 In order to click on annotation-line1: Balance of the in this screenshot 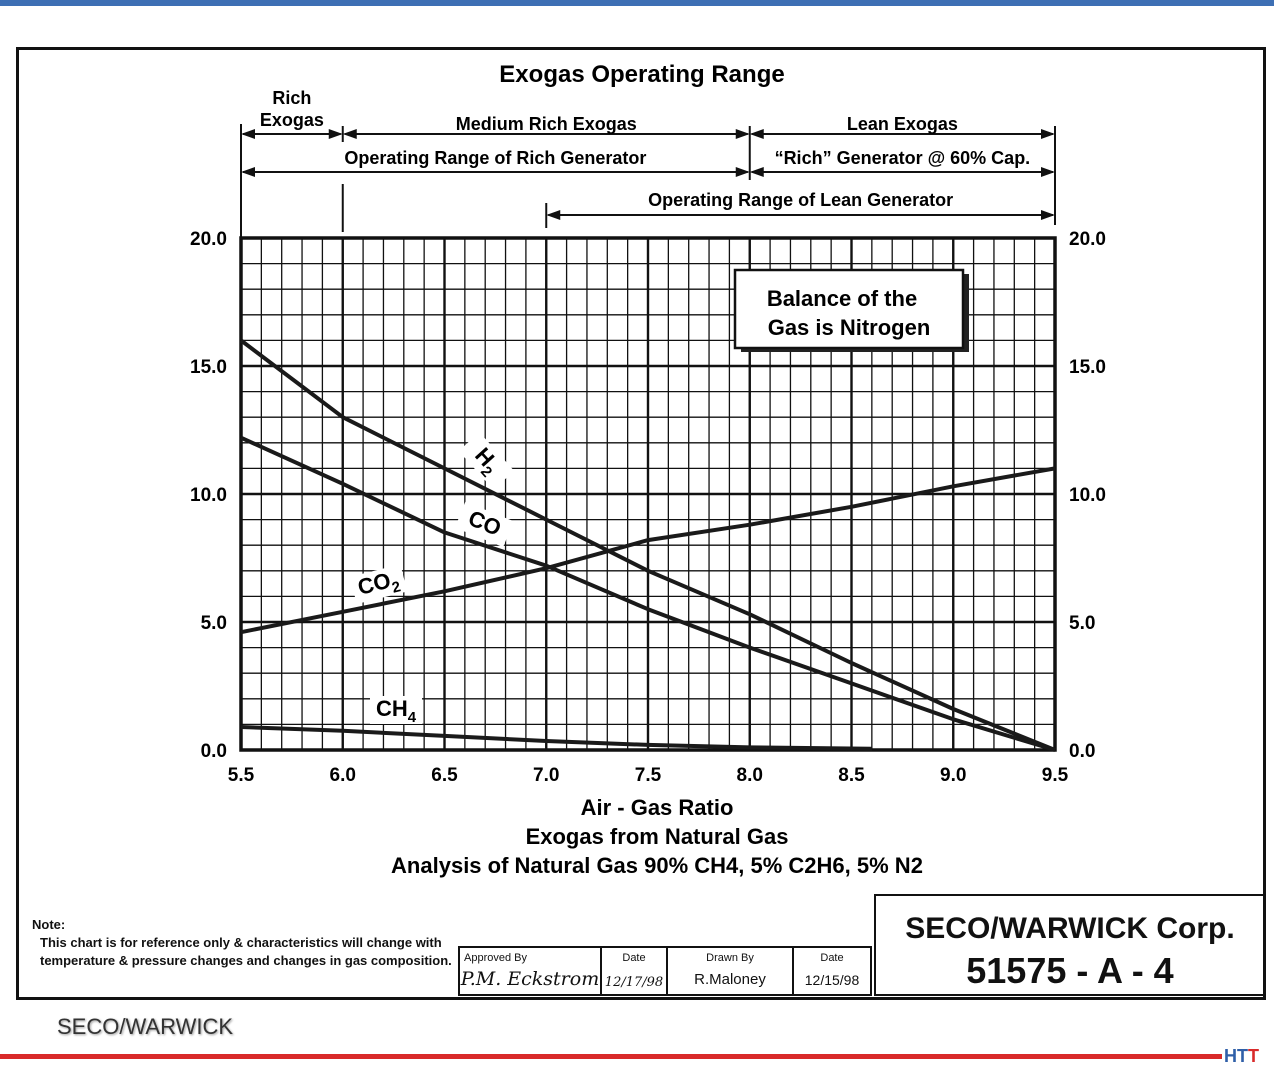, I will do `click(842, 298)`.